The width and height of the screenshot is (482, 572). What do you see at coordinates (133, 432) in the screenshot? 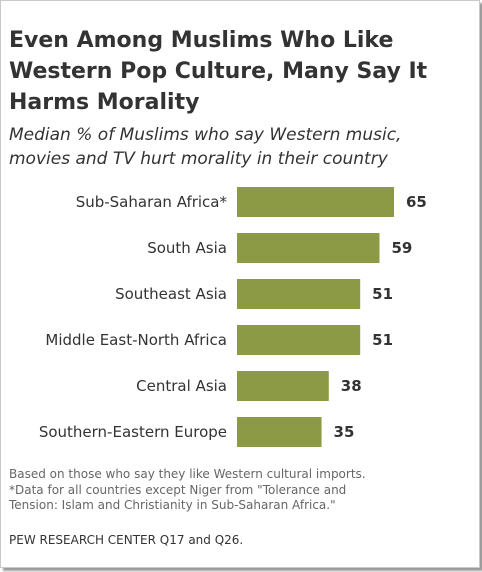
I see `category-label: Southern-Eastern Europe` at bounding box center [133, 432].